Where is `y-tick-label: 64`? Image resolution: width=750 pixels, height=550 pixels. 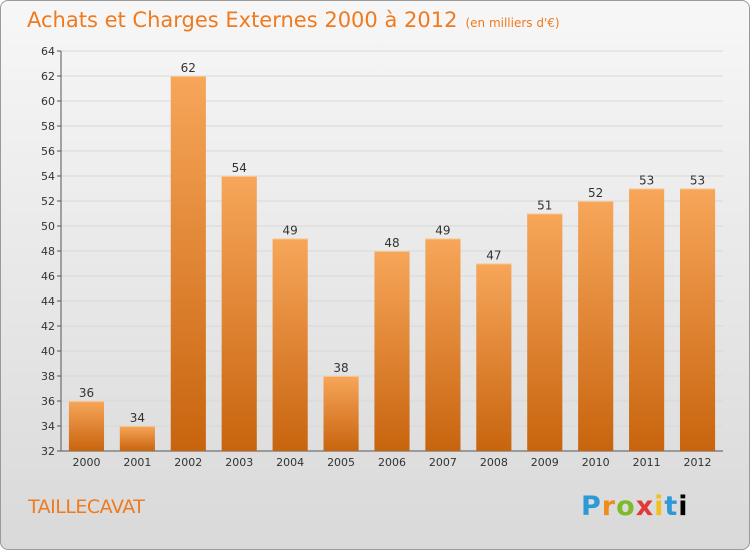 y-tick-label: 64 is located at coordinates (48, 51).